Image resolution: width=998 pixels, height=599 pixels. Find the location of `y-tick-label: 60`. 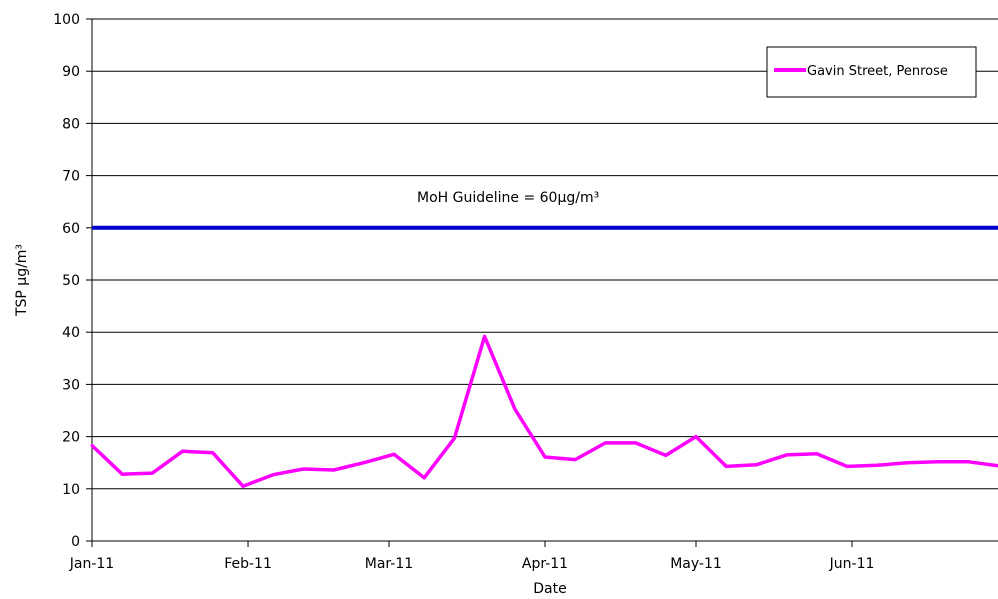

y-tick-label: 60 is located at coordinates (71, 229).